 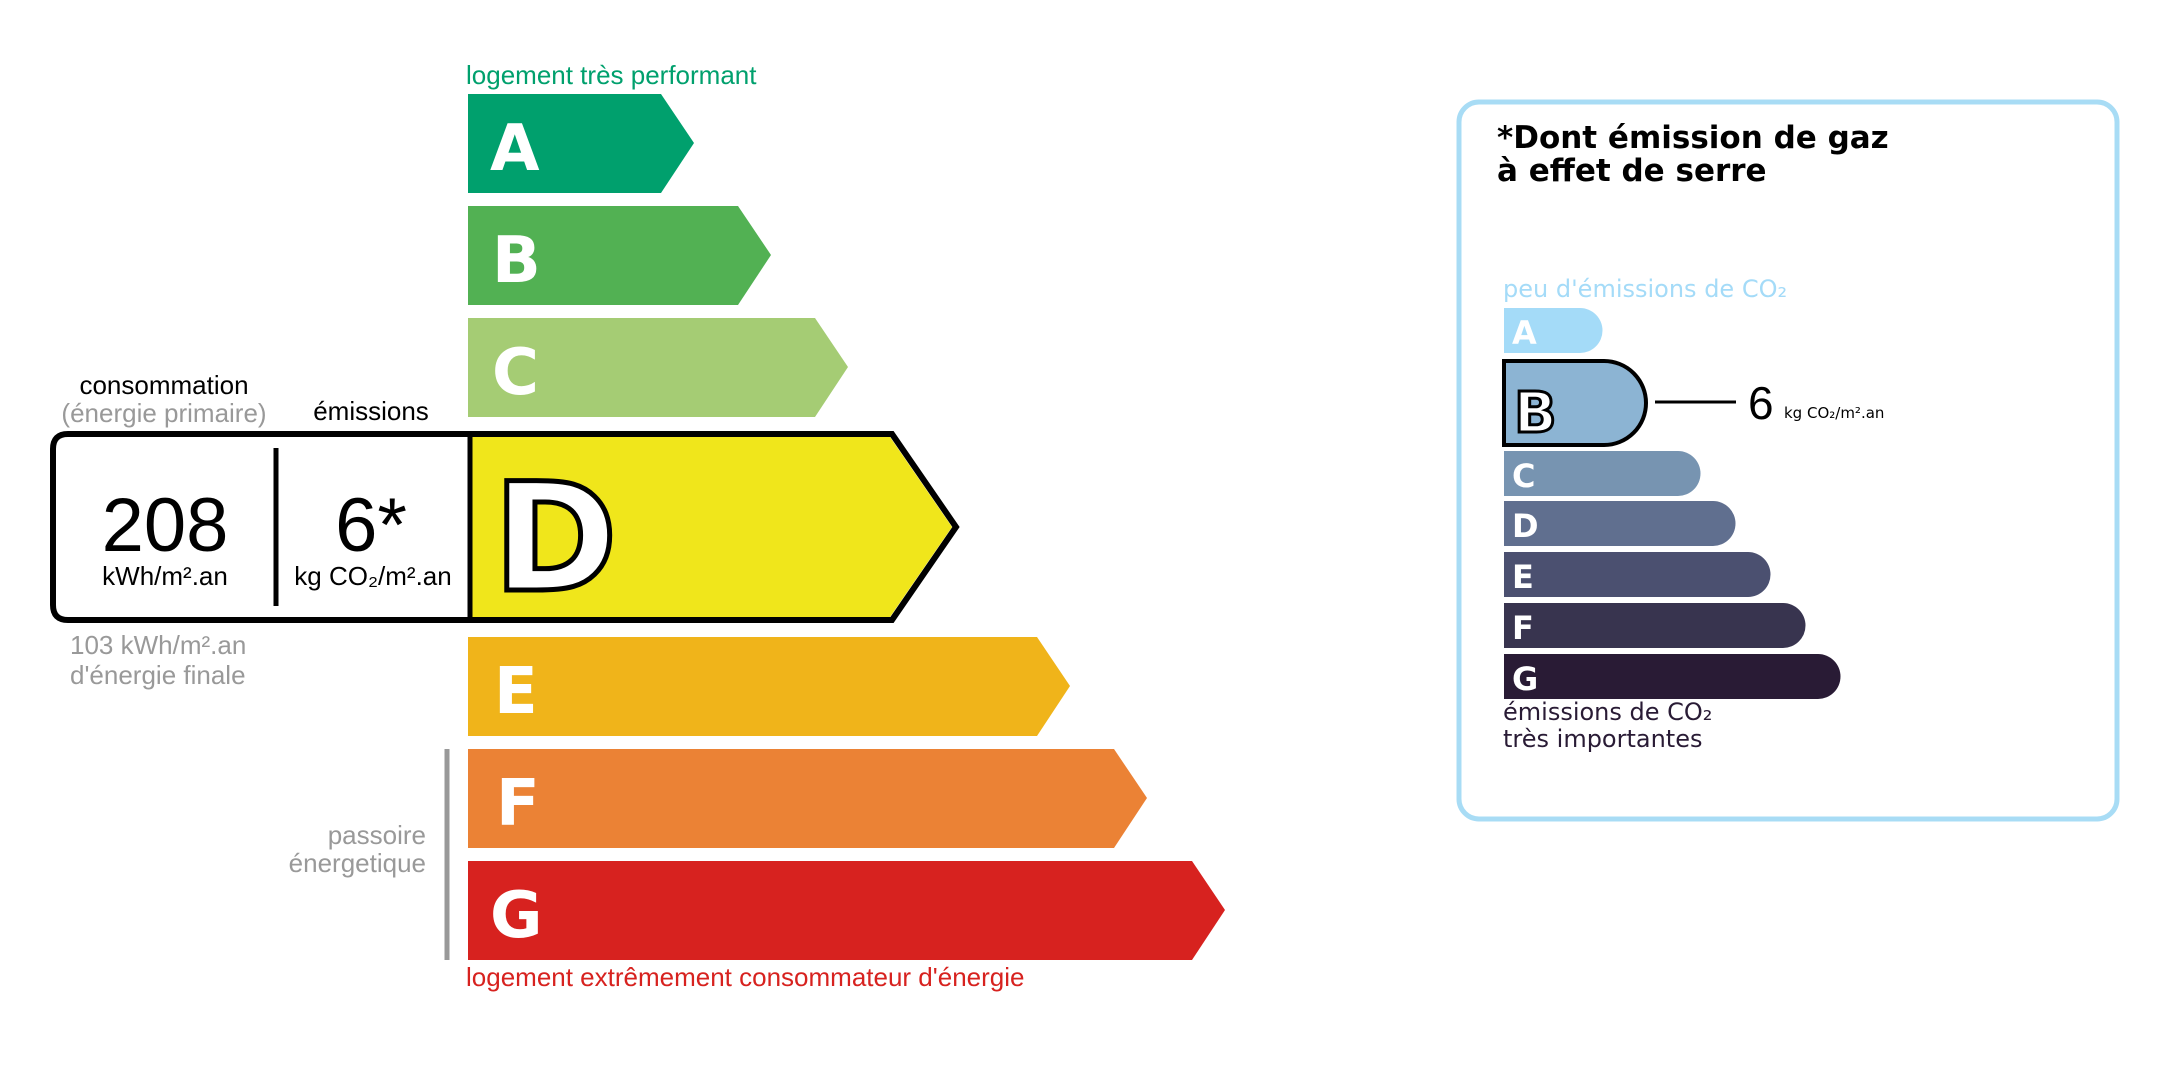 What do you see at coordinates (1693, 138) in the screenshot?
I see `ges-title-line1: *Dont émission de gaz` at bounding box center [1693, 138].